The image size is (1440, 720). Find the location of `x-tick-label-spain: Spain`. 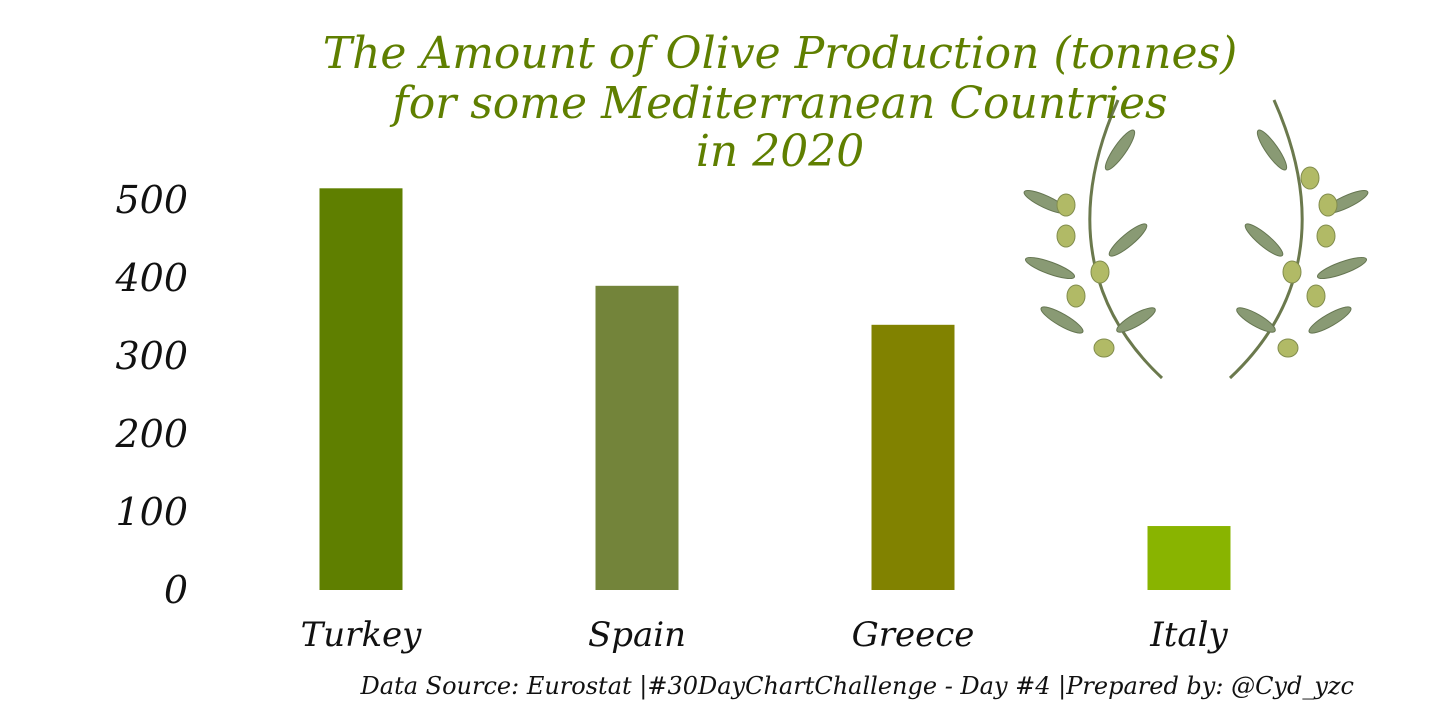

x-tick-label-spain: Spain is located at coordinates (637, 635).